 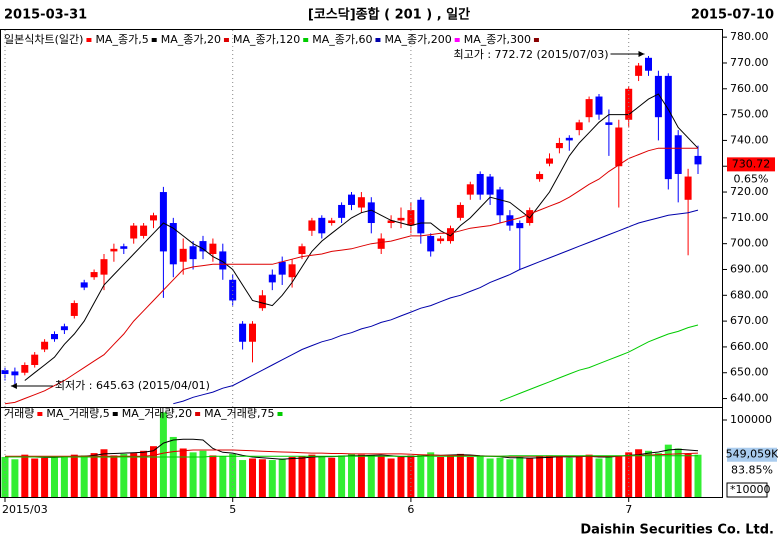 I want to click on legend-item: MA_종가,120, so click(x=266, y=39).